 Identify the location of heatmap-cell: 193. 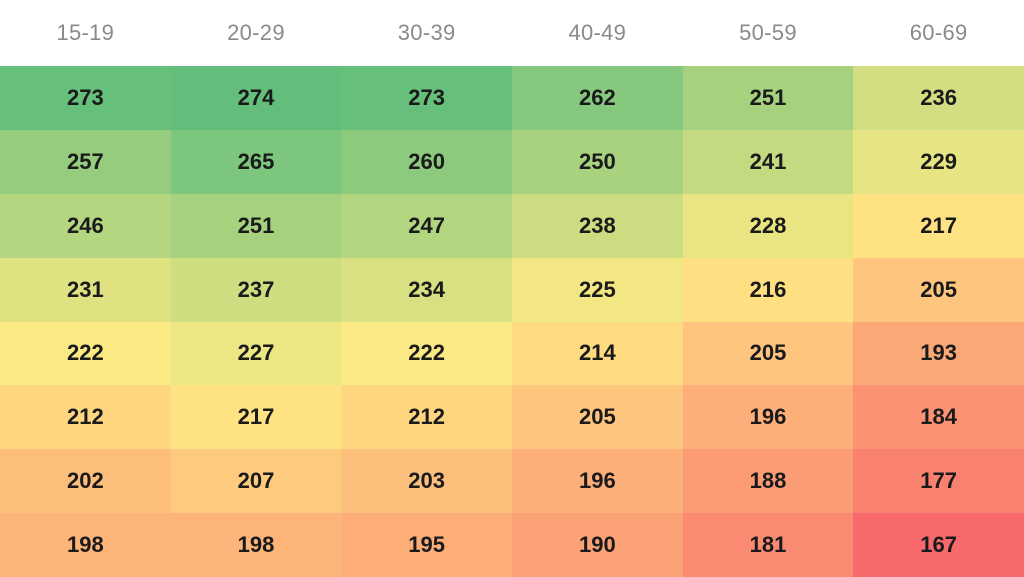
(938, 353).